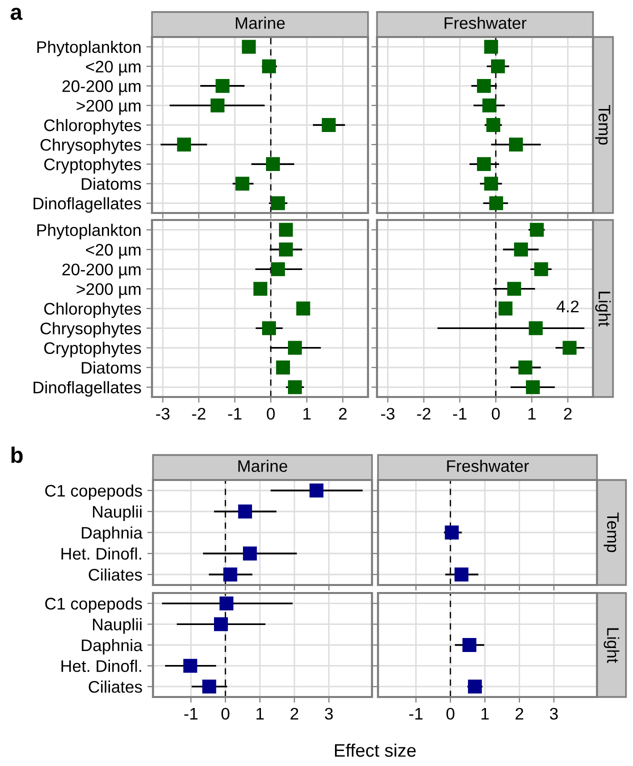 Image resolution: width=633 pixels, height=766 pixels. What do you see at coordinates (17, 454) in the screenshot?
I see `text: b` at bounding box center [17, 454].